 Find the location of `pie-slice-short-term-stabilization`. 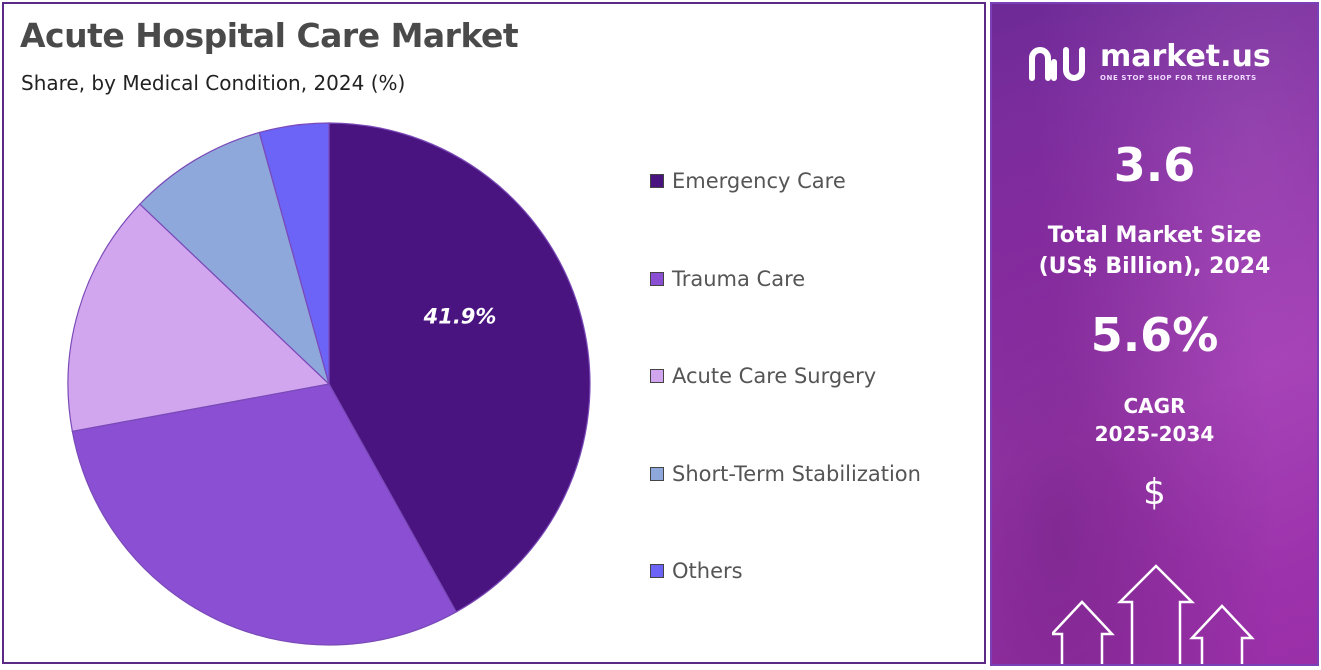

pie-slice-short-term-stabilization is located at coordinates (235, 258).